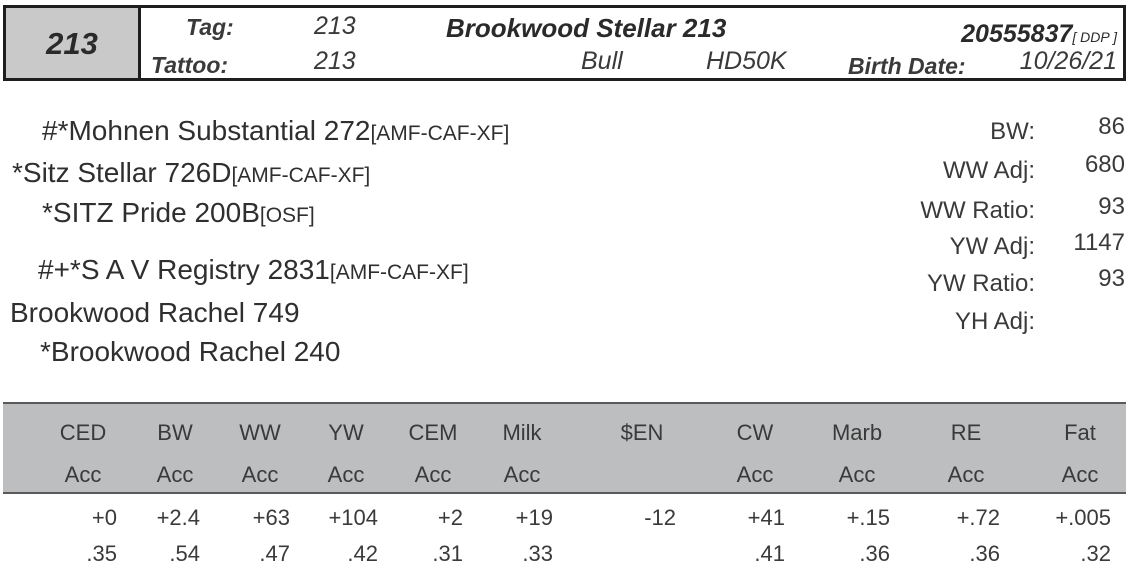 This screenshot has width=1130, height=570. What do you see at coordinates (175, 432) in the screenshot?
I see `epd-trait-bw: BW` at bounding box center [175, 432].